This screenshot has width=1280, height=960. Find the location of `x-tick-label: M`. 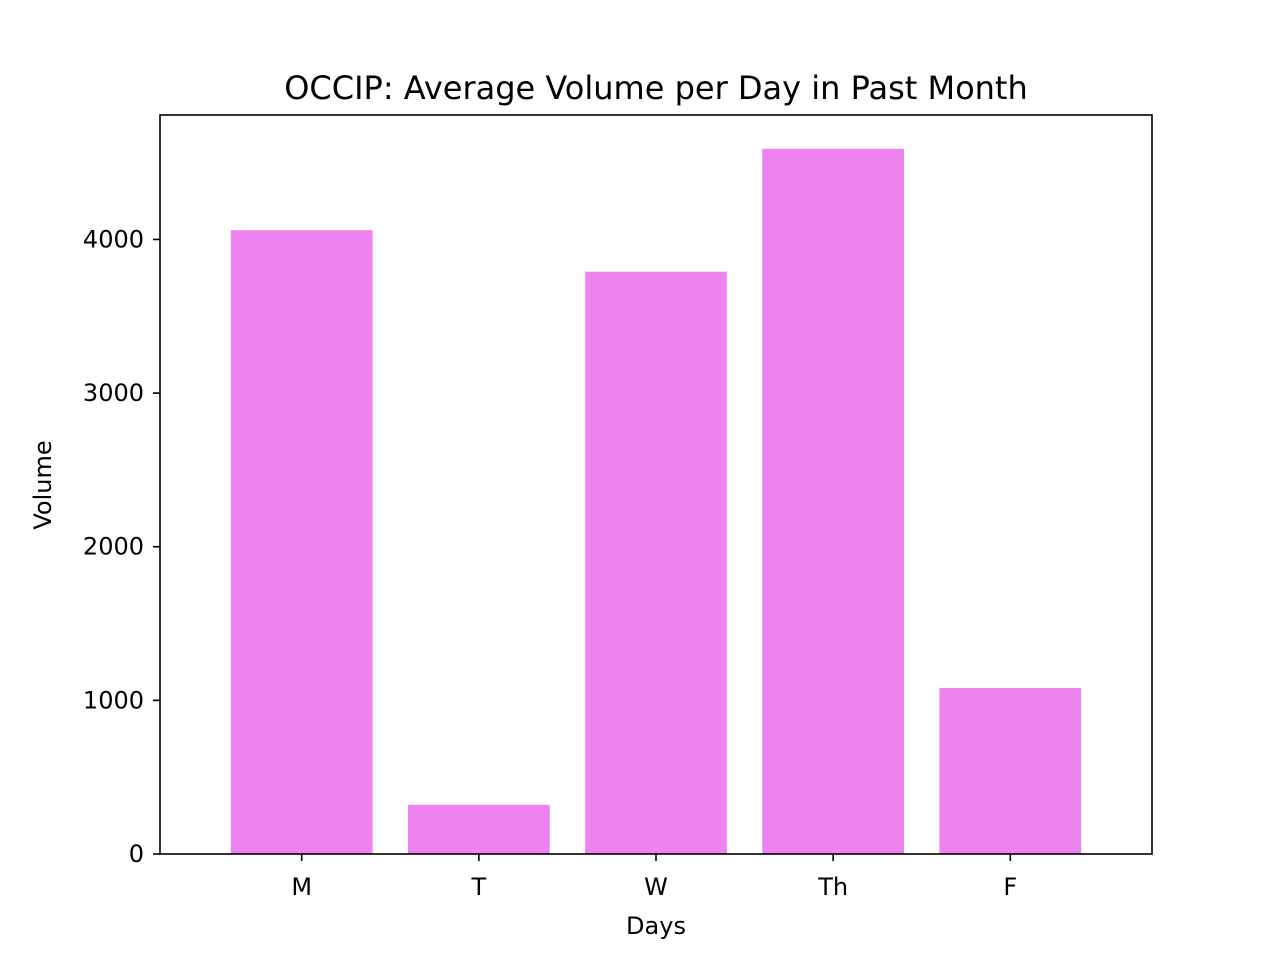

x-tick-label: M is located at coordinates (301, 887).